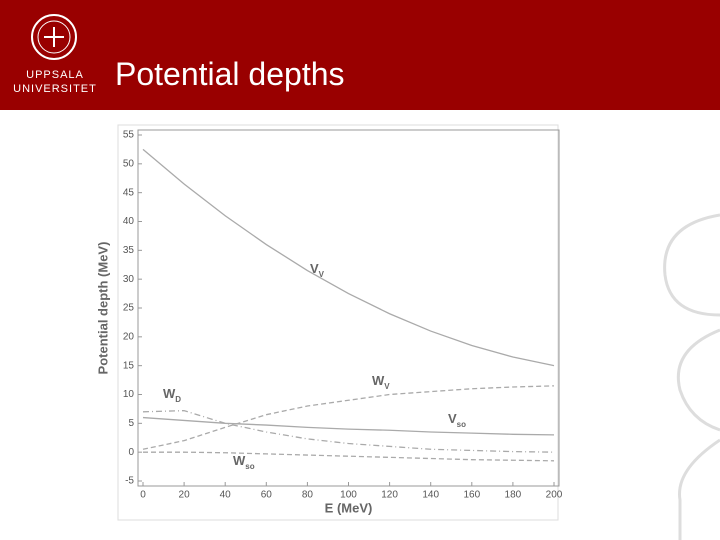  What do you see at coordinates (129, 250) in the screenshot?
I see `y-tick-label: 35` at bounding box center [129, 250].